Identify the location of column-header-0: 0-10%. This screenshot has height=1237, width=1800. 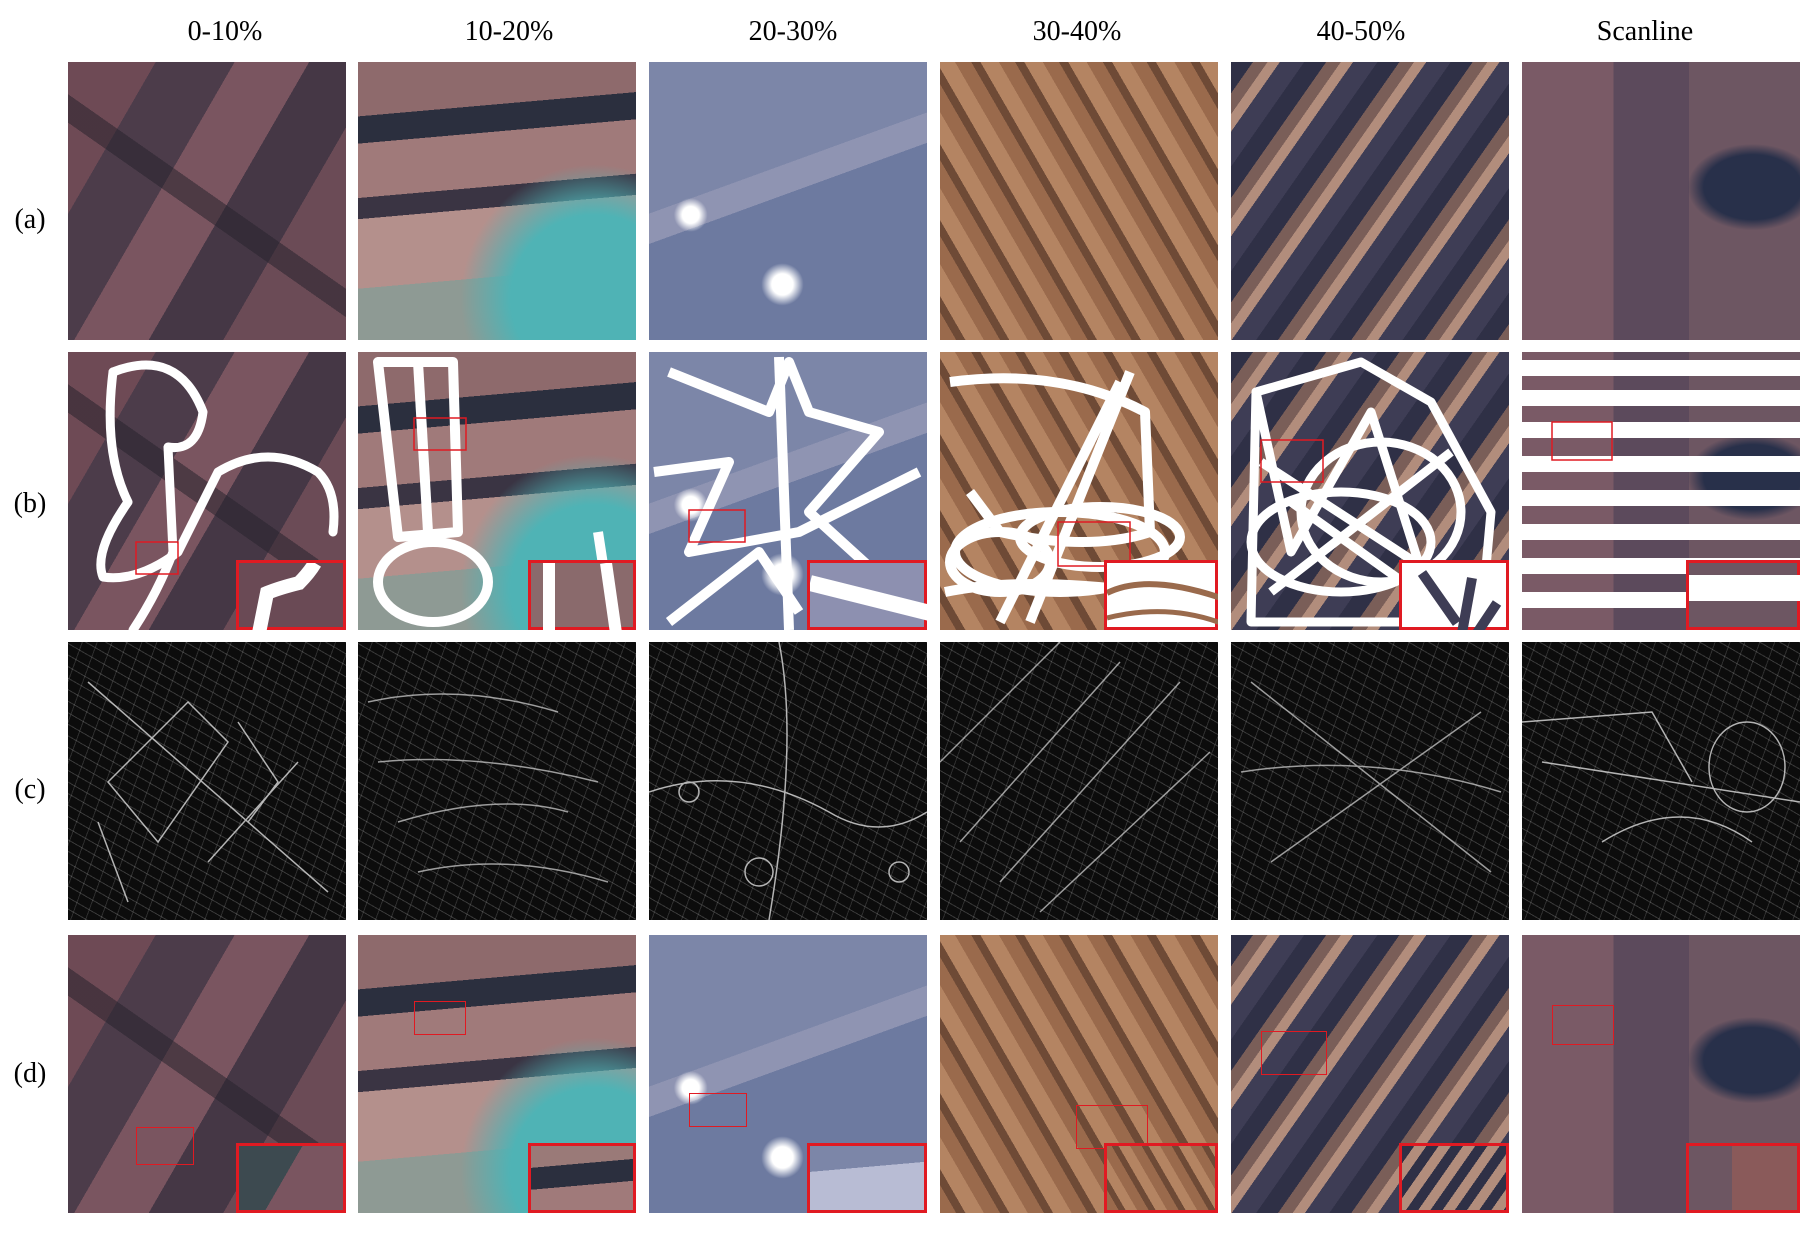
(225, 31).